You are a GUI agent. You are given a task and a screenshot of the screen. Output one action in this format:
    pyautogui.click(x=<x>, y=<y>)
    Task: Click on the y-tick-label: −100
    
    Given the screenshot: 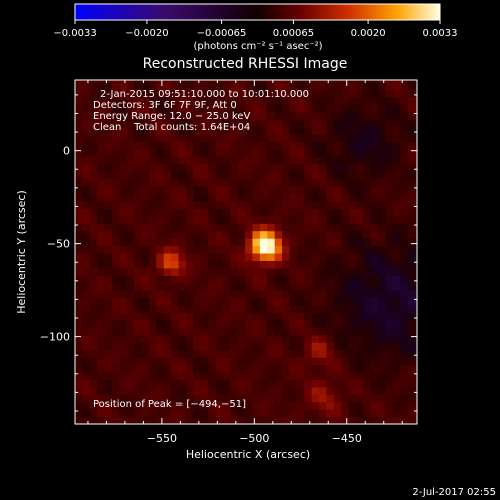 What is the action you would take?
    pyautogui.click(x=55, y=337)
    